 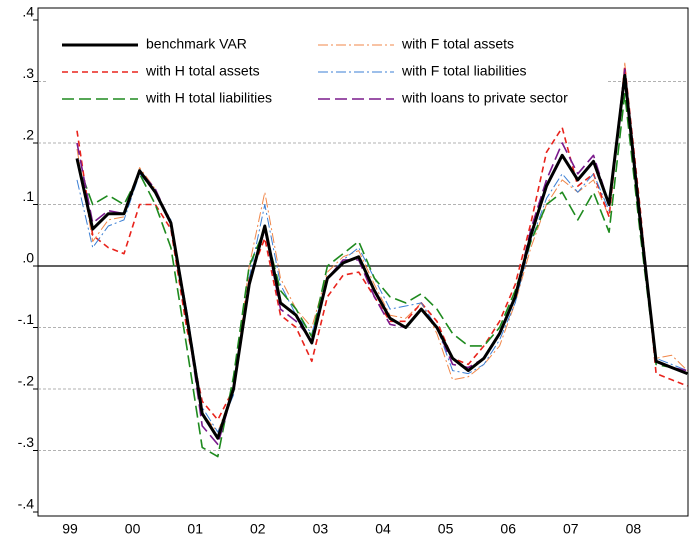 What do you see at coordinates (195, 529) in the screenshot?
I see `x-tick-label: 01` at bounding box center [195, 529].